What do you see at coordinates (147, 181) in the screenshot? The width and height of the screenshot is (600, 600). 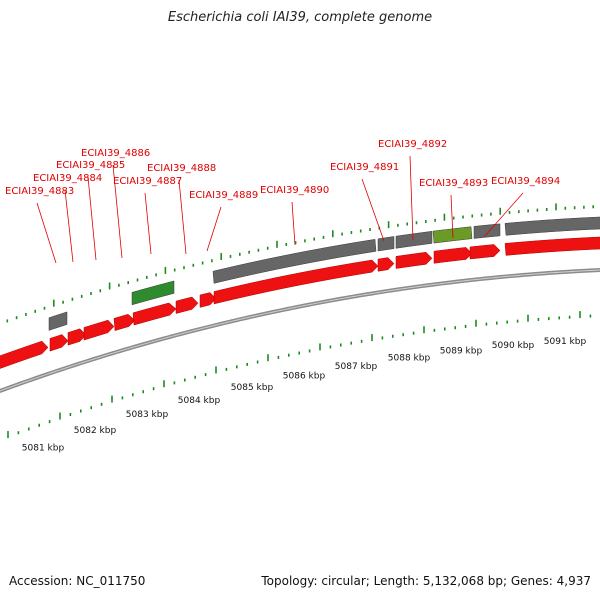 I see `gene-label: ECIAI39_4887` at bounding box center [147, 181].